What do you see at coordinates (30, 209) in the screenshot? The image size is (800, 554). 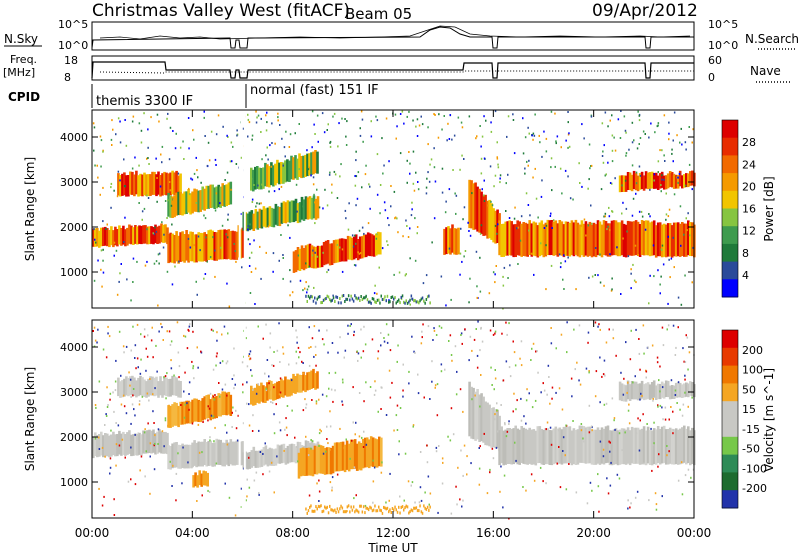 I see `power-y-label: Slant Range [km]` at bounding box center [30, 209].